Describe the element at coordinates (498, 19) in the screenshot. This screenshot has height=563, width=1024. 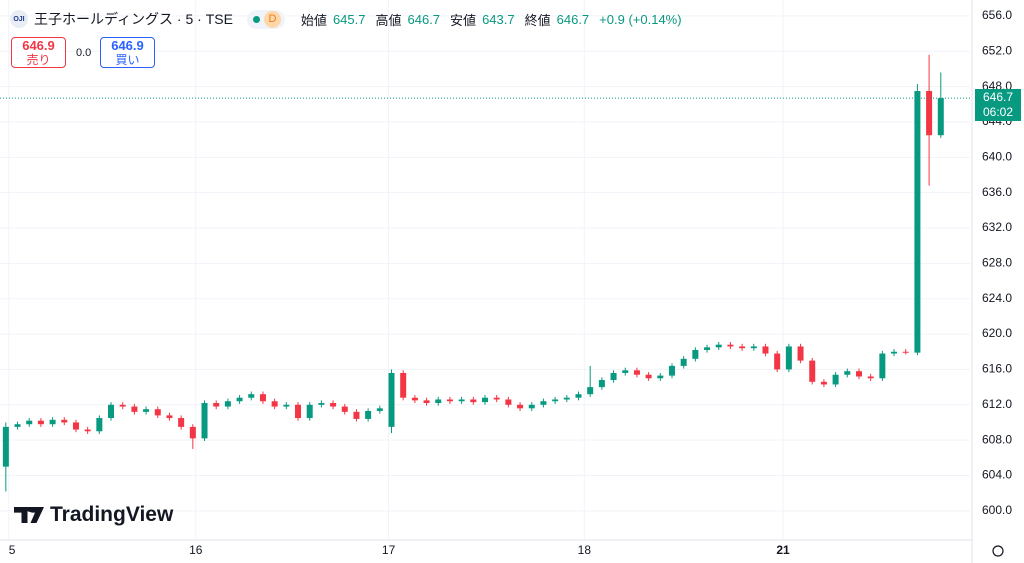
I see `ohlc-value: 643.7` at that location.